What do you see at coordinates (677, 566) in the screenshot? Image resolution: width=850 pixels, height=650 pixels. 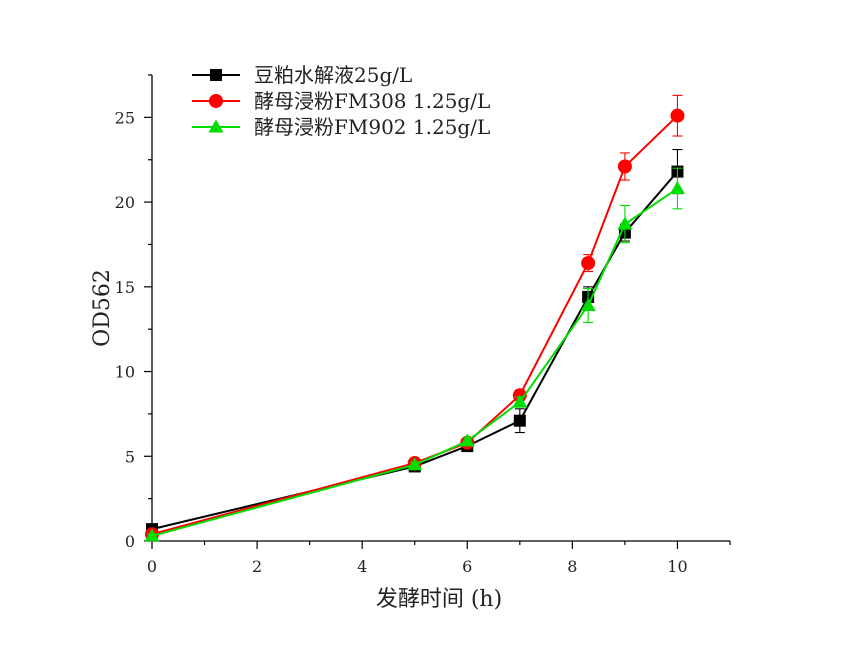 I see `x-tick-label: 10` at bounding box center [677, 566].